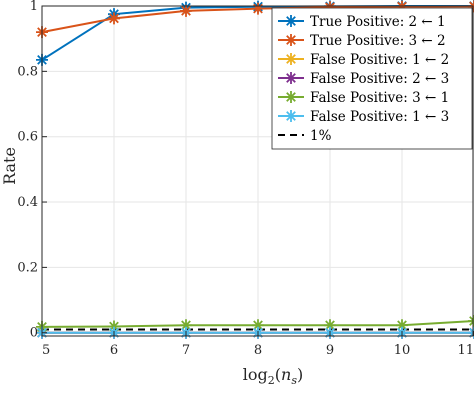  What do you see at coordinates (379, 98) in the screenshot?
I see `legend-label: False Positive: 3 ← 1` at bounding box center [379, 98].